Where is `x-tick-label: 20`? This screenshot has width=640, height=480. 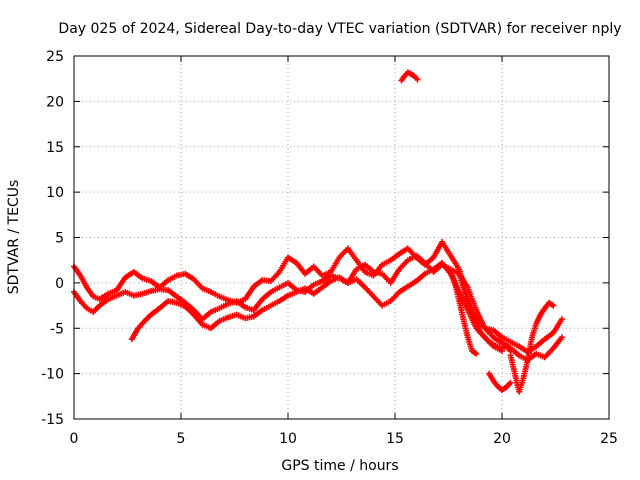
x-tick-label: 20 is located at coordinates (502, 439).